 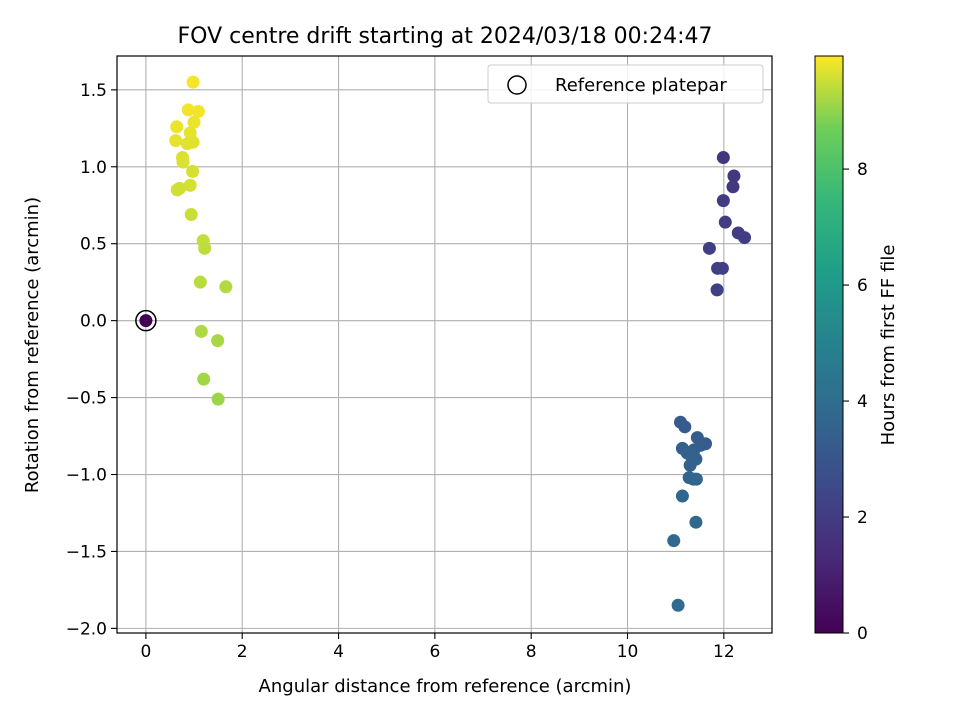 What do you see at coordinates (86, 552) in the screenshot?
I see `y-tick-label: −1.5` at bounding box center [86, 552].